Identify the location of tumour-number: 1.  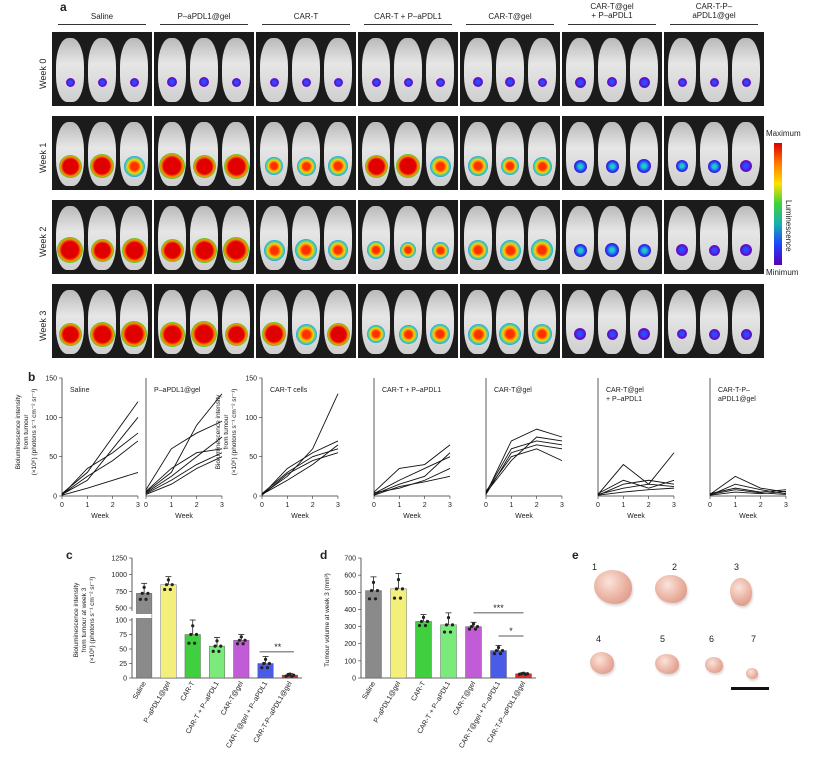
(595, 567).